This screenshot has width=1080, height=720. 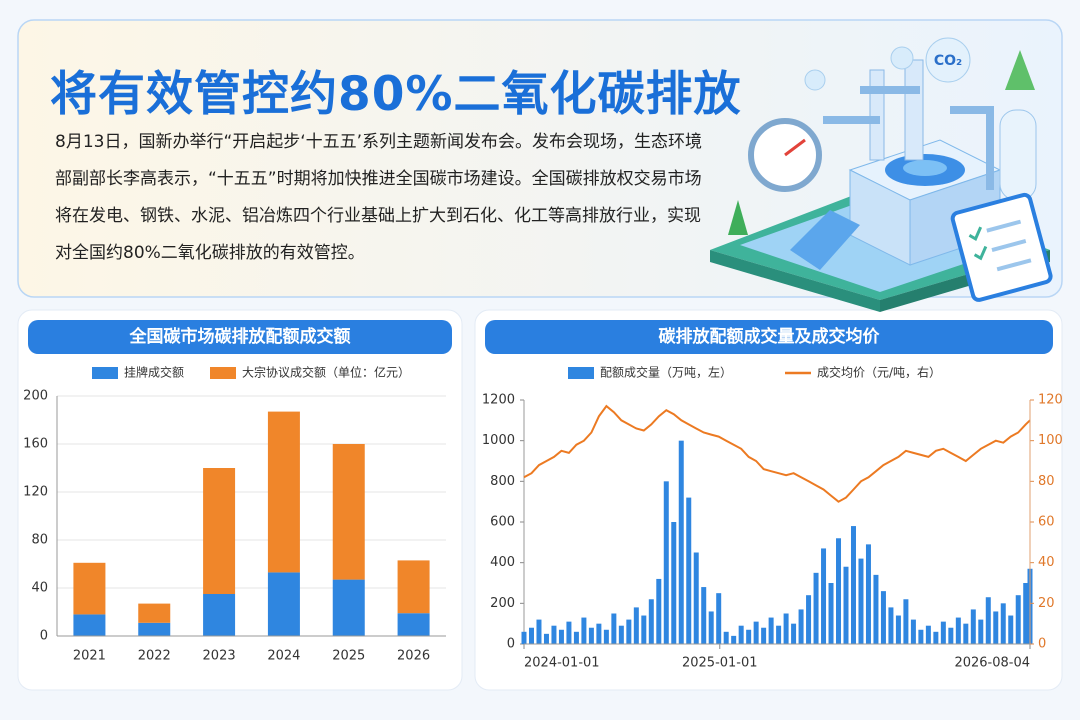 I want to click on legend-label: 挂牌成交额, so click(x=154, y=372).